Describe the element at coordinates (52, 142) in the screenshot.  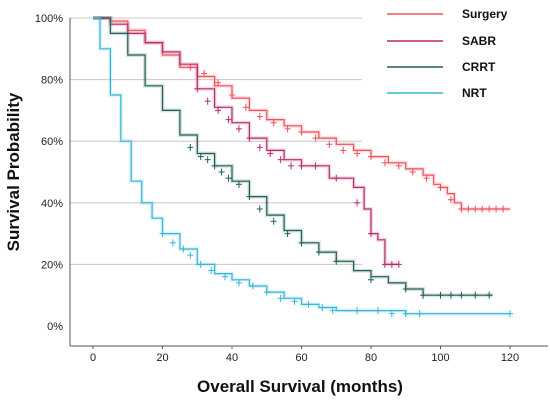
I see `y-tick-label: 60%` at that location.